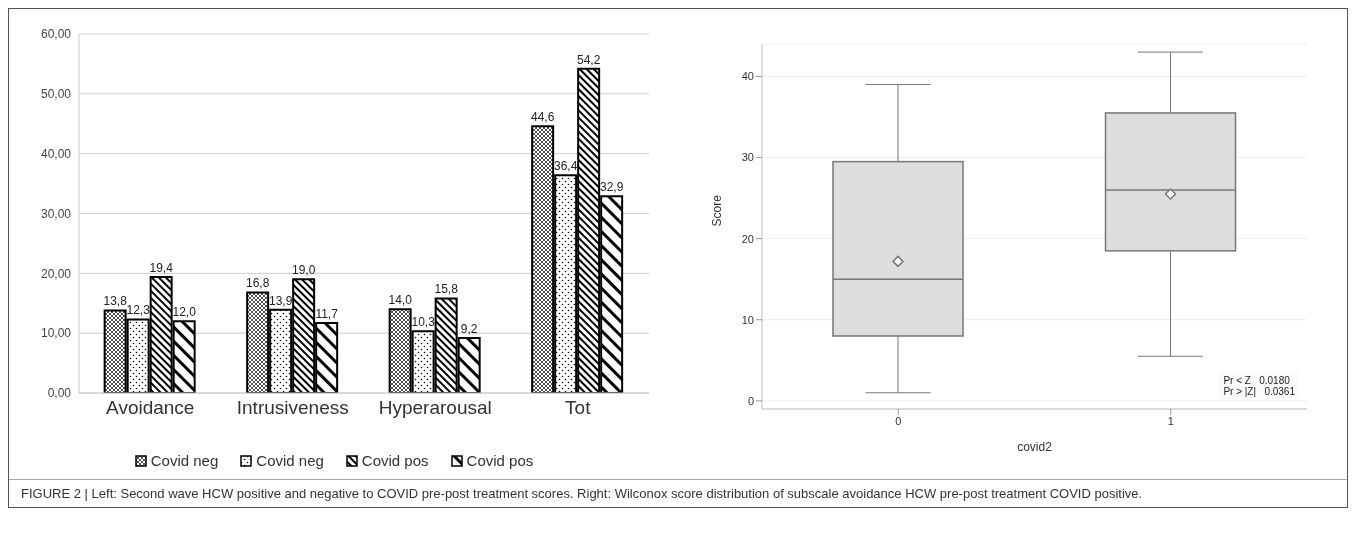  Describe the element at coordinates (446, 289) in the screenshot. I see `data-label: 15,8` at that location.